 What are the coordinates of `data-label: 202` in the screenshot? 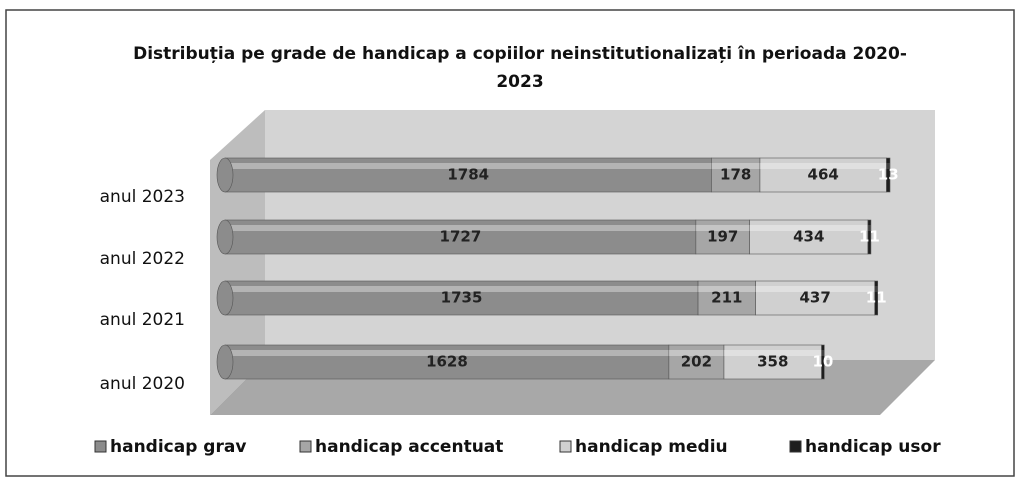 It's located at (696, 362).